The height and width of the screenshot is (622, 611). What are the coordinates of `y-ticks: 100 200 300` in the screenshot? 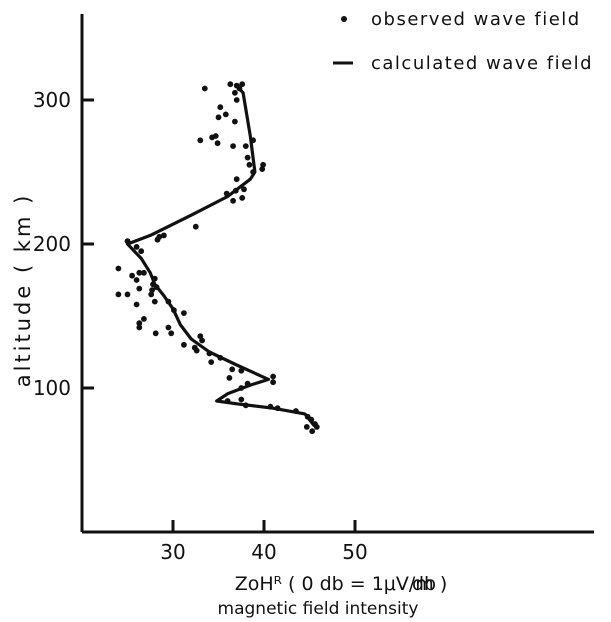 It's located at (63, 244).